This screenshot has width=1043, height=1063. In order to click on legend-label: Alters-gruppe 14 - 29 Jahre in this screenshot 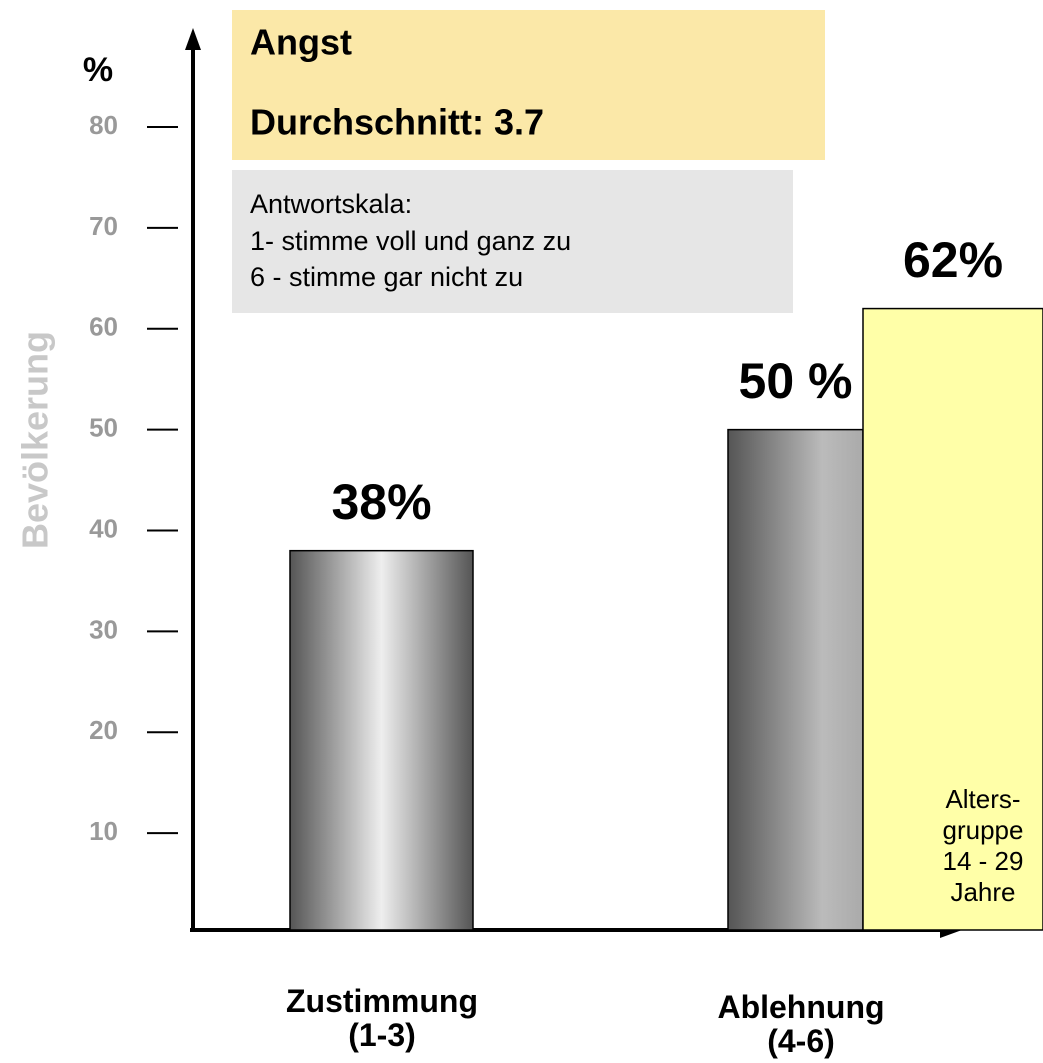, I will do `click(983, 845)`.